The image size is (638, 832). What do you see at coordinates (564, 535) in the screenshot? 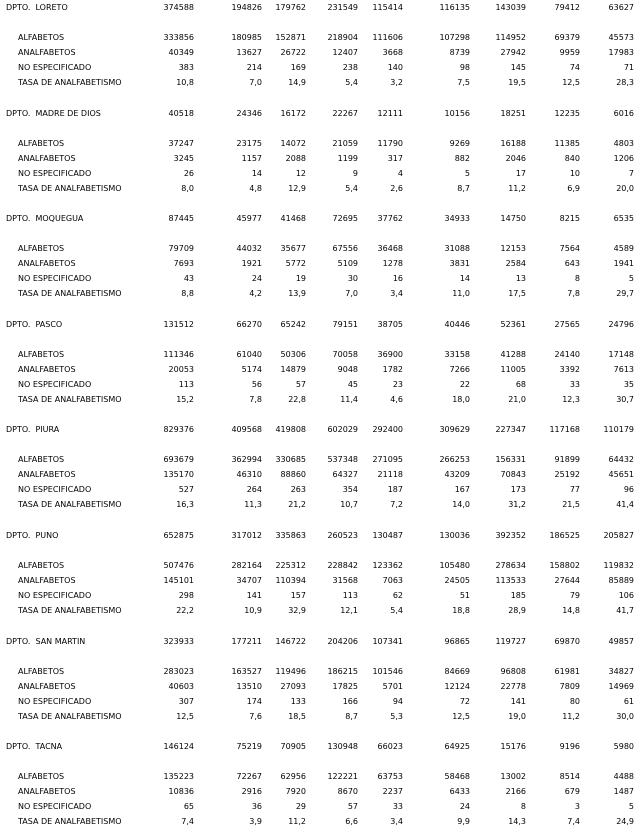
I see `total-cell: 186525` at bounding box center [564, 535].